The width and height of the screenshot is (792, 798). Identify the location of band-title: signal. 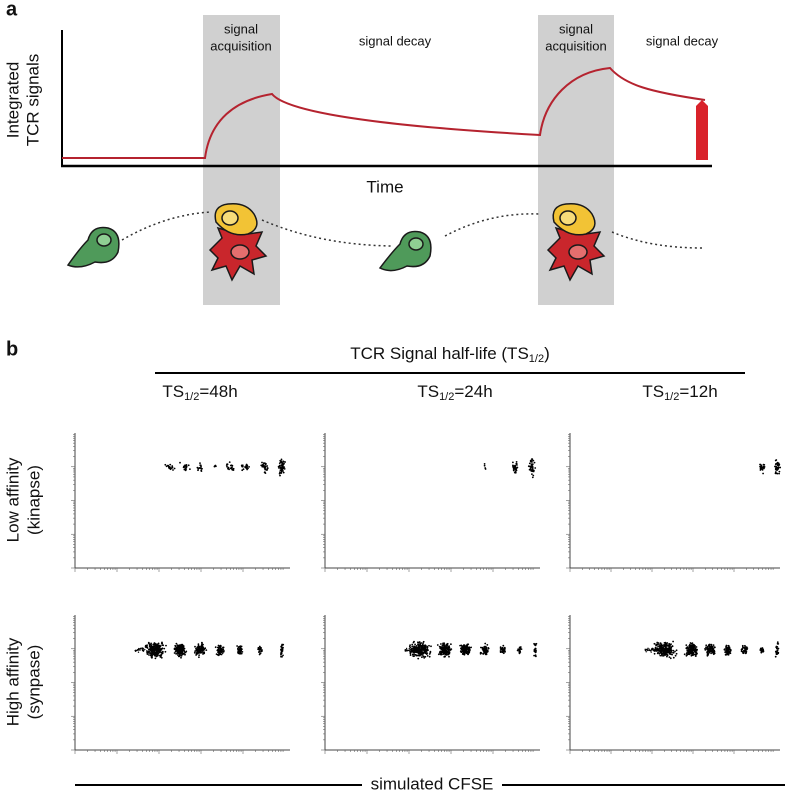
(241, 28).